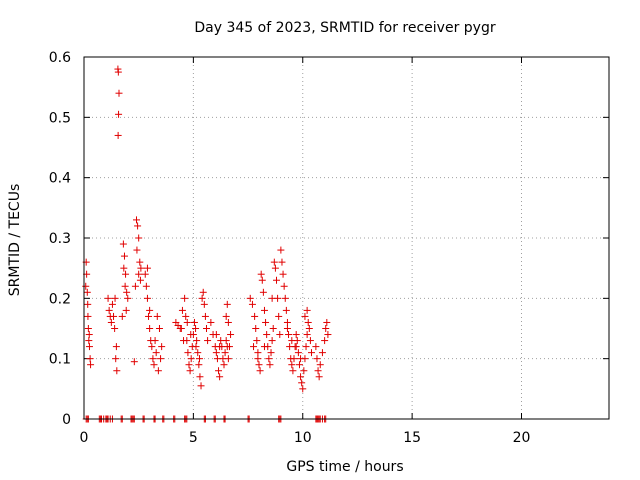 Image resolution: width=640 pixels, height=480 pixels. What do you see at coordinates (522, 438) in the screenshot?
I see `x-tick-label: 20` at bounding box center [522, 438].